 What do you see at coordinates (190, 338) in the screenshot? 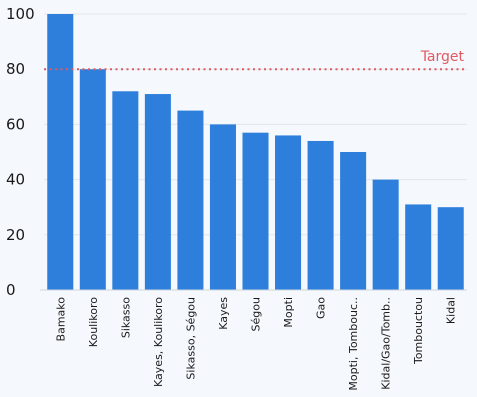
I see `x-tick-label: Sikasso, Ségou` at bounding box center [190, 338].